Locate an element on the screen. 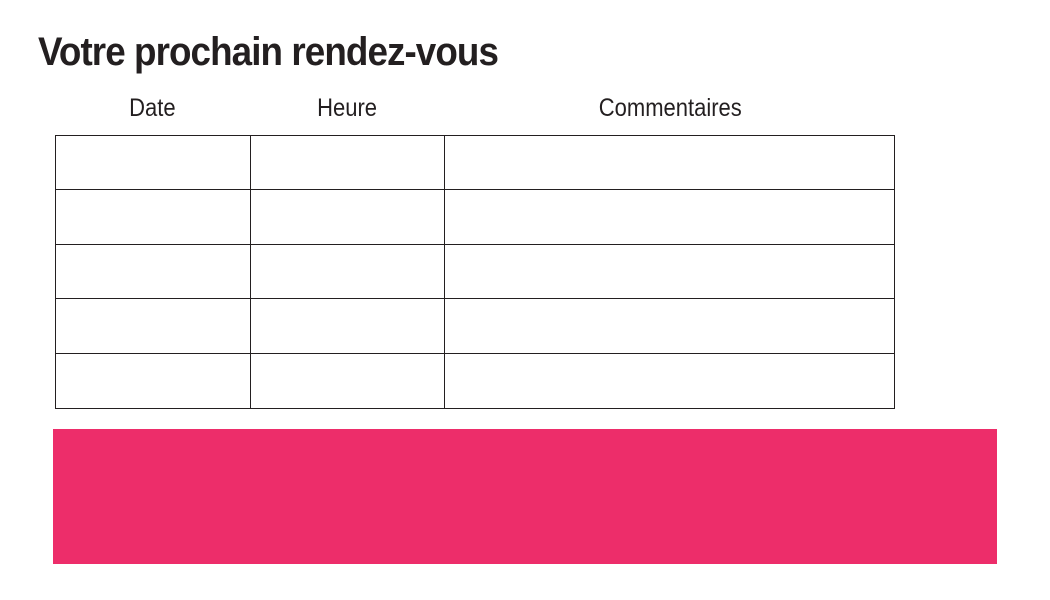 This screenshot has width=1050, height=600. column-header-commentaires: Commentaires is located at coordinates (670, 108).